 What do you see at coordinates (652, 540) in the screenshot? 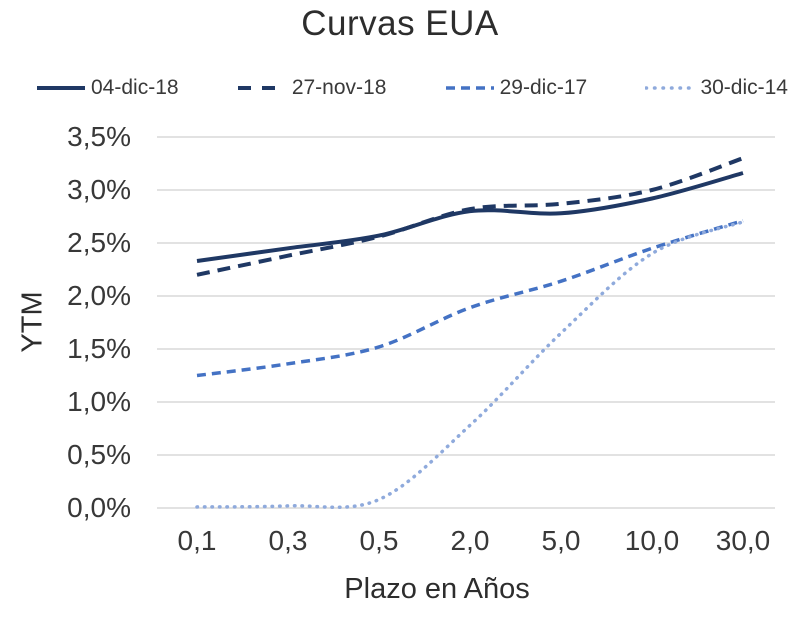
I see `x-tick-label: 10,0` at bounding box center [652, 540].